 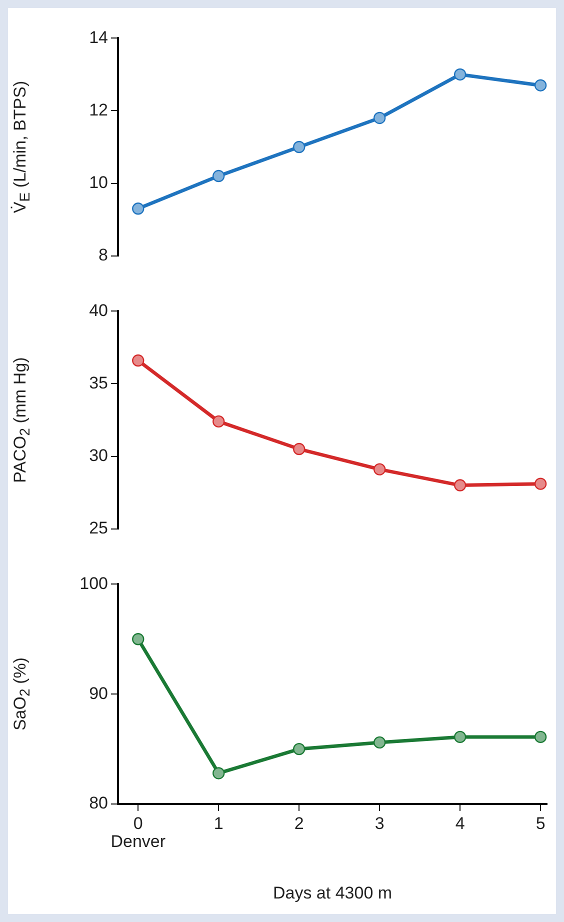 What do you see at coordinates (332, 892) in the screenshot?
I see `x-axis-title: Days at 4300 m` at bounding box center [332, 892].